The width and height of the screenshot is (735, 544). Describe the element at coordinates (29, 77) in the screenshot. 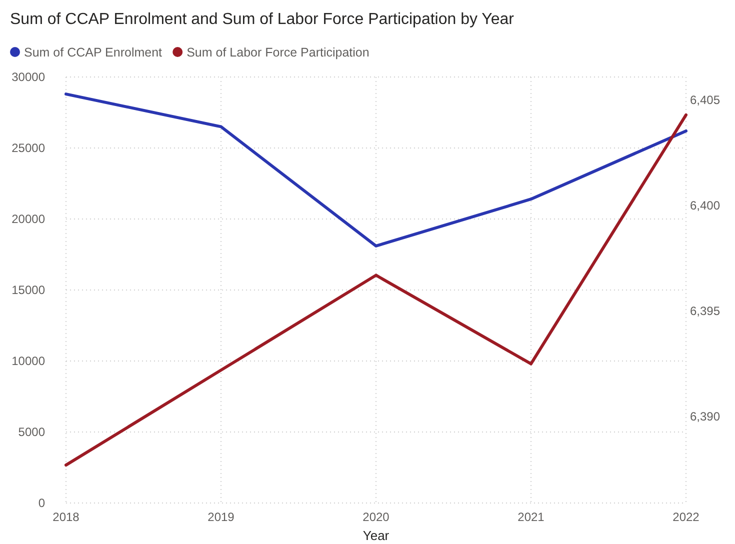

I see `y-tick-label: 30000` at that location.